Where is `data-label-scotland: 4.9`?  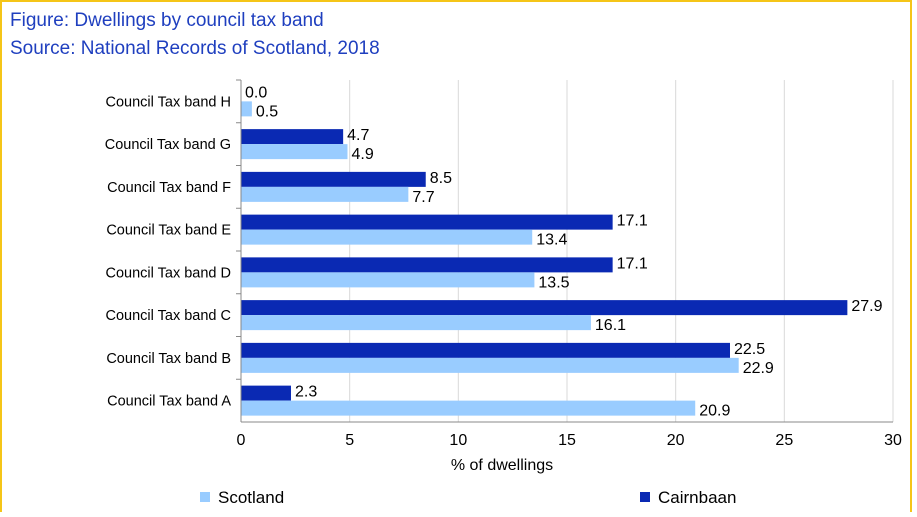
data-label-scotland: 4.9 is located at coordinates (362, 154).